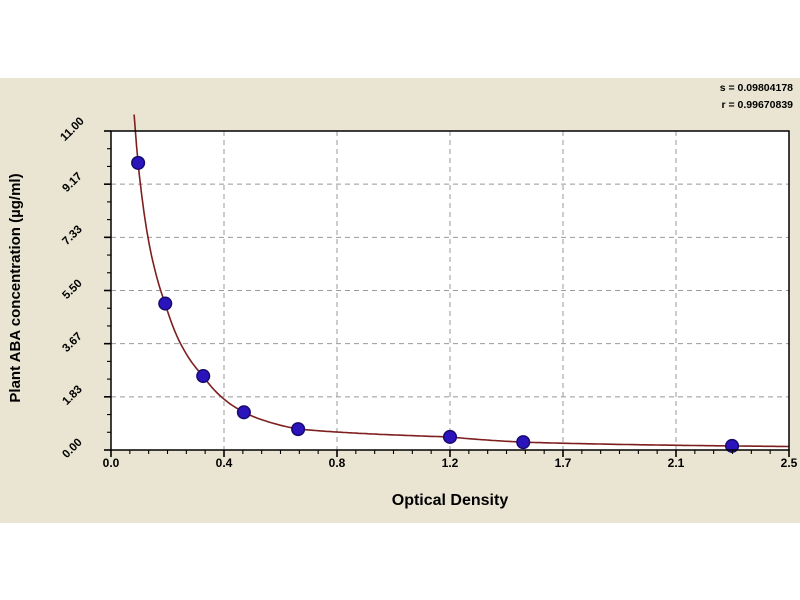 The height and width of the screenshot is (600, 800). What do you see at coordinates (224, 463) in the screenshot?
I see `x-tick-label: 0.4` at bounding box center [224, 463].